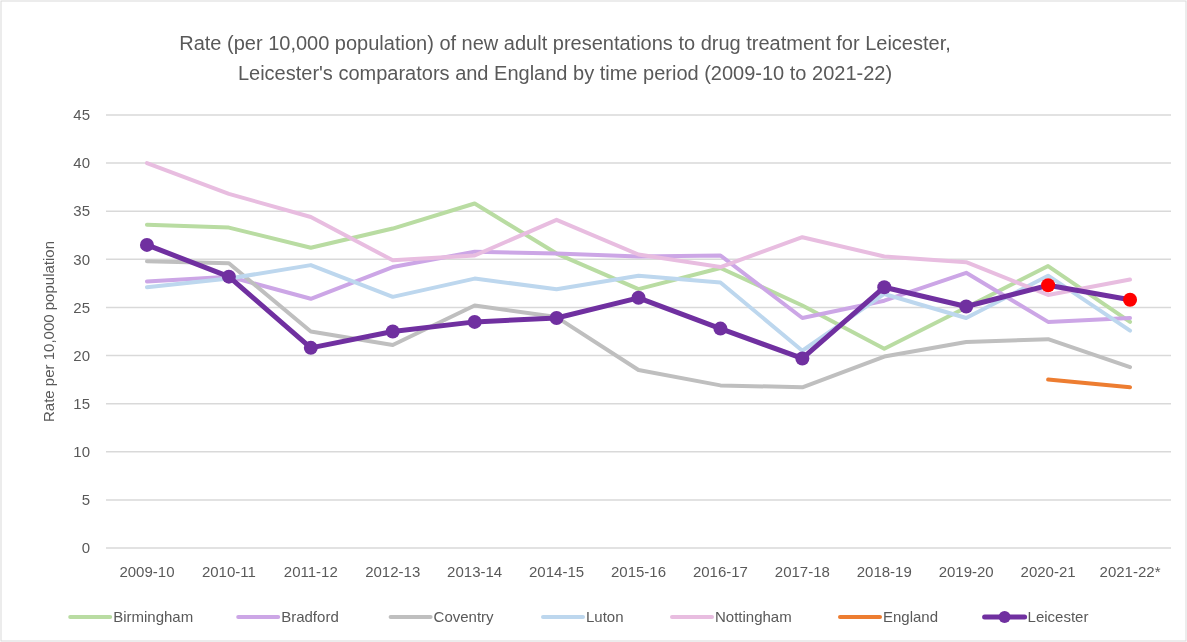 This screenshot has width=1187, height=642. Describe the element at coordinates (153, 617) in the screenshot. I see `legend-label: Birmingham` at that location.